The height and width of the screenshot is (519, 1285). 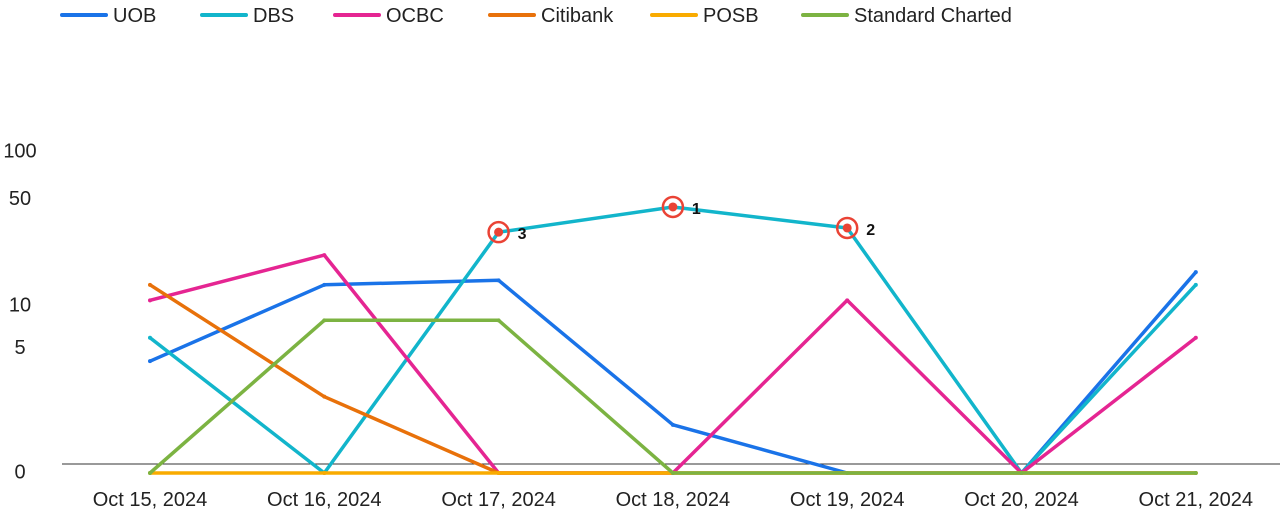 I want to click on legend-label: UOB, so click(x=134, y=16).